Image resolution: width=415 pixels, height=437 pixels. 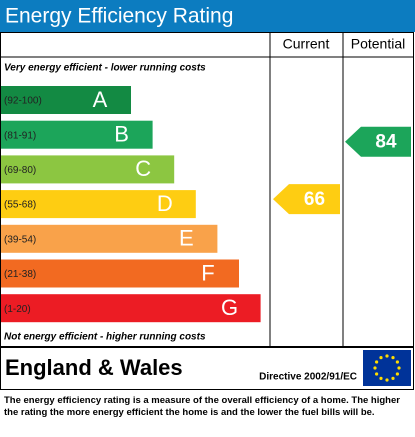 I want to click on band-range: (81-91), so click(x=20, y=135).